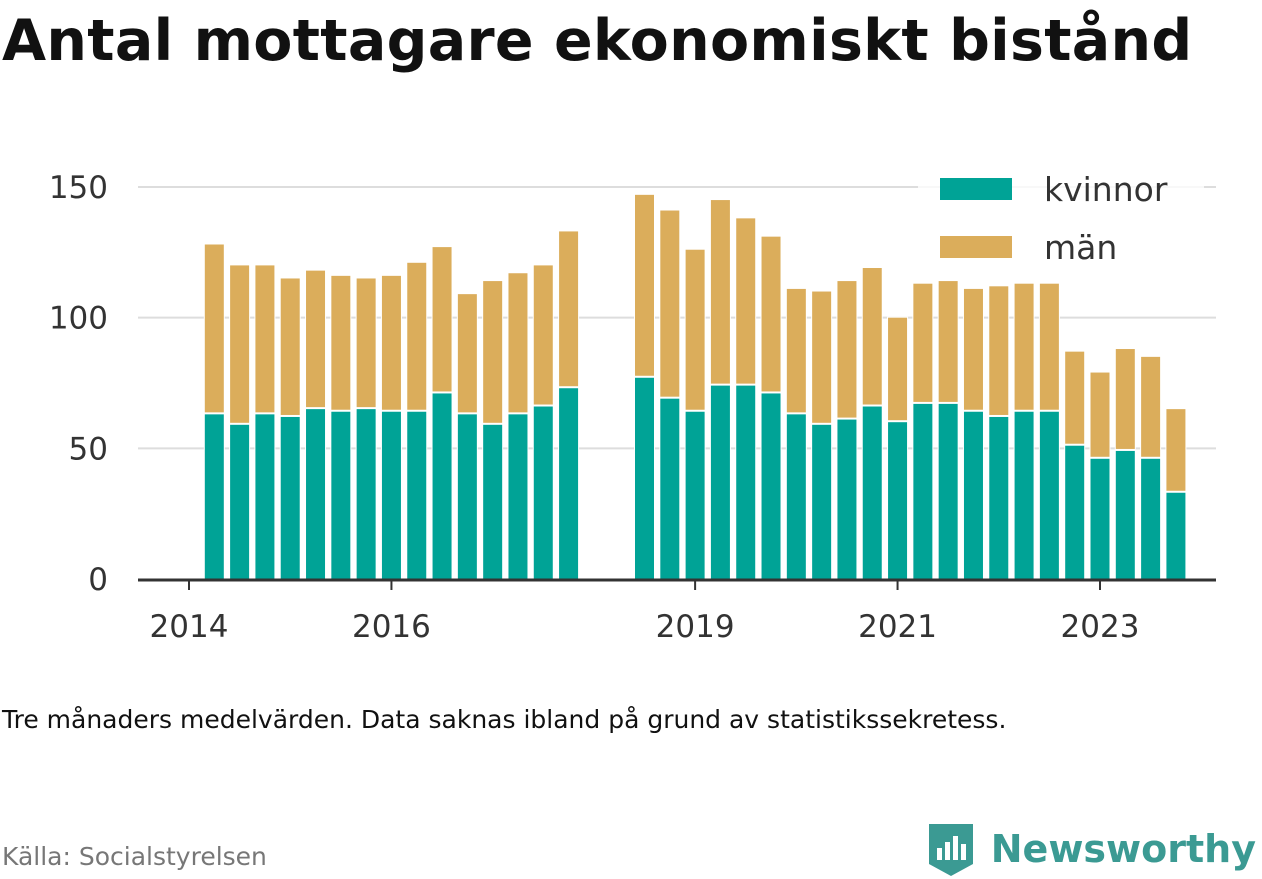 The height and width of the screenshot is (879, 1262). I want to click on x-tick-label: 2021, so click(897, 627).